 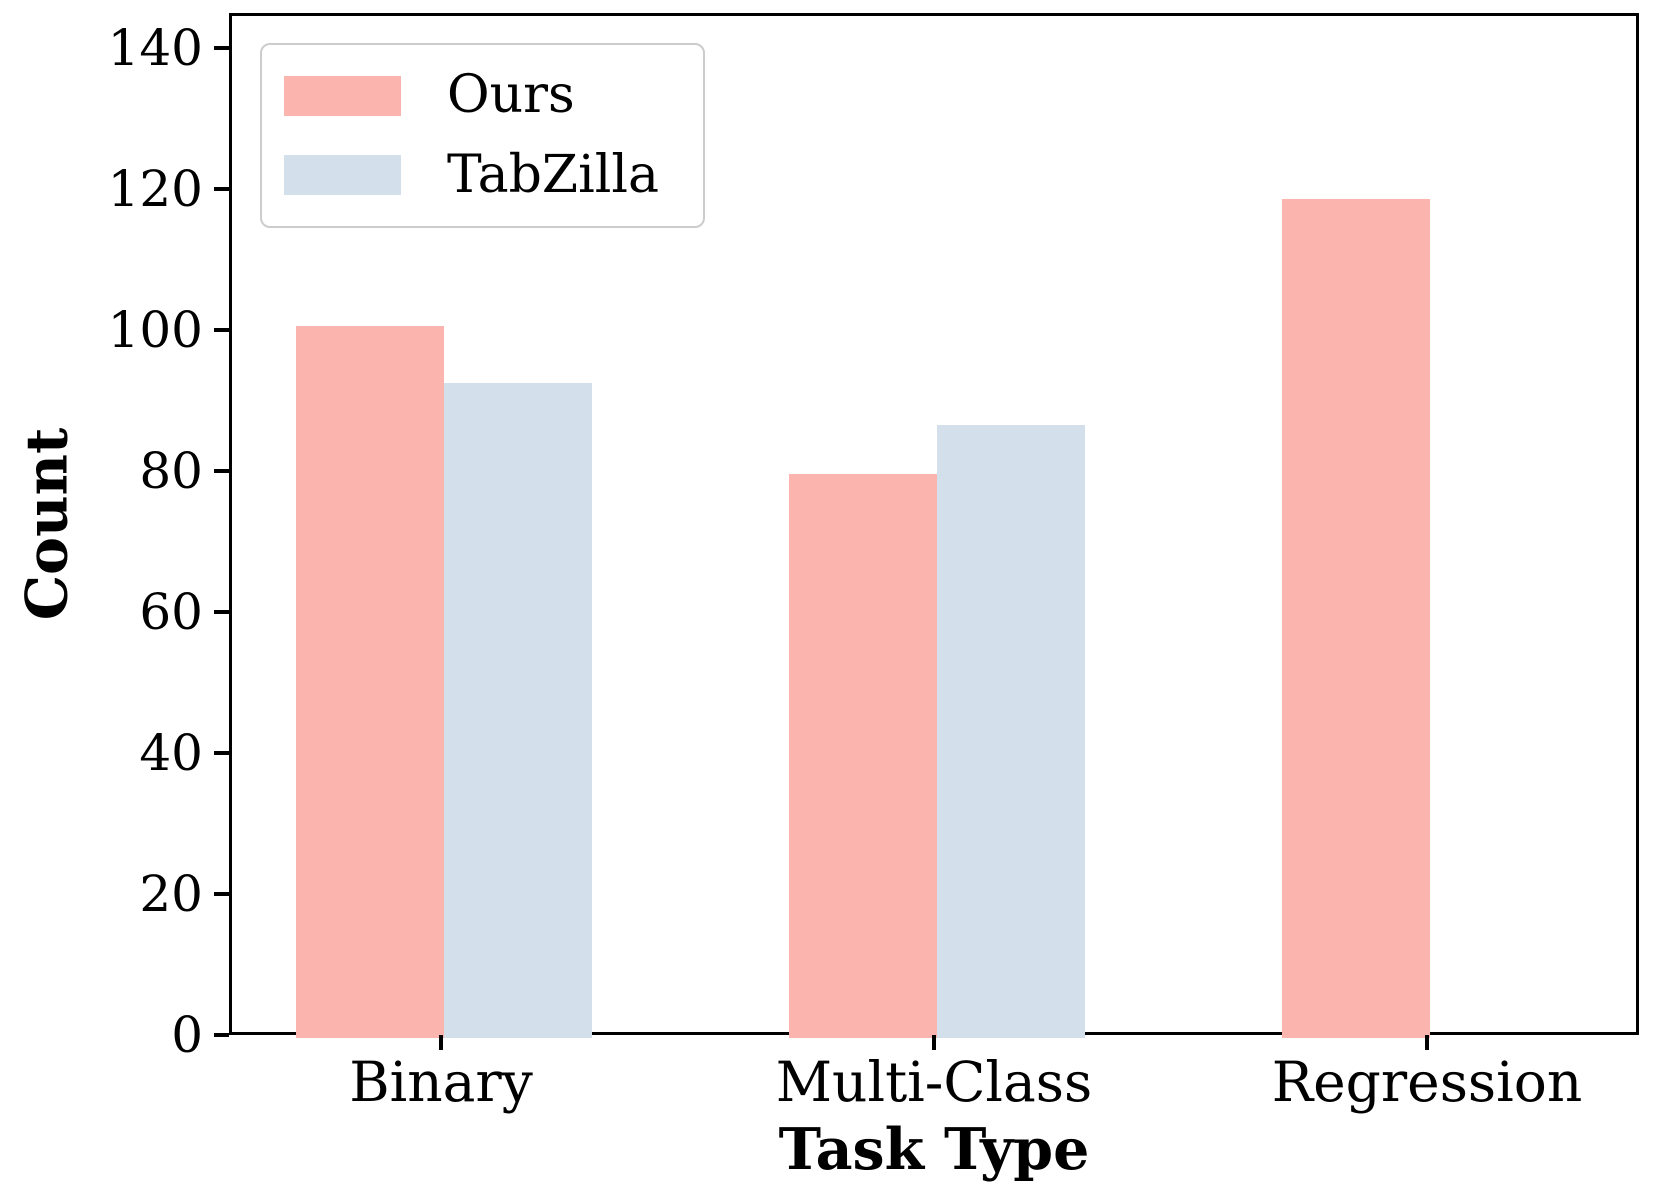 I want to click on x-axis-label: Task Type, so click(x=934, y=1149).